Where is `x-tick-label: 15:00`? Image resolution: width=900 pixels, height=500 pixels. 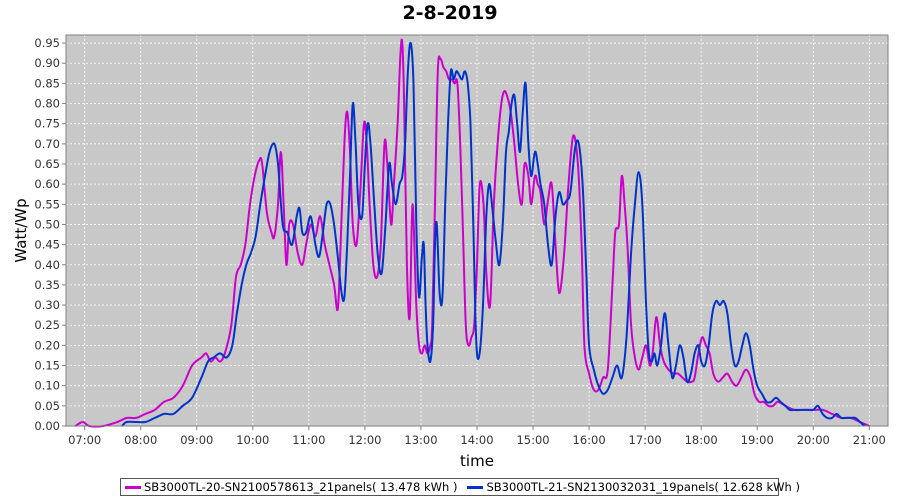 x-tick-label: 15:00 is located at coordinates (532, 440).